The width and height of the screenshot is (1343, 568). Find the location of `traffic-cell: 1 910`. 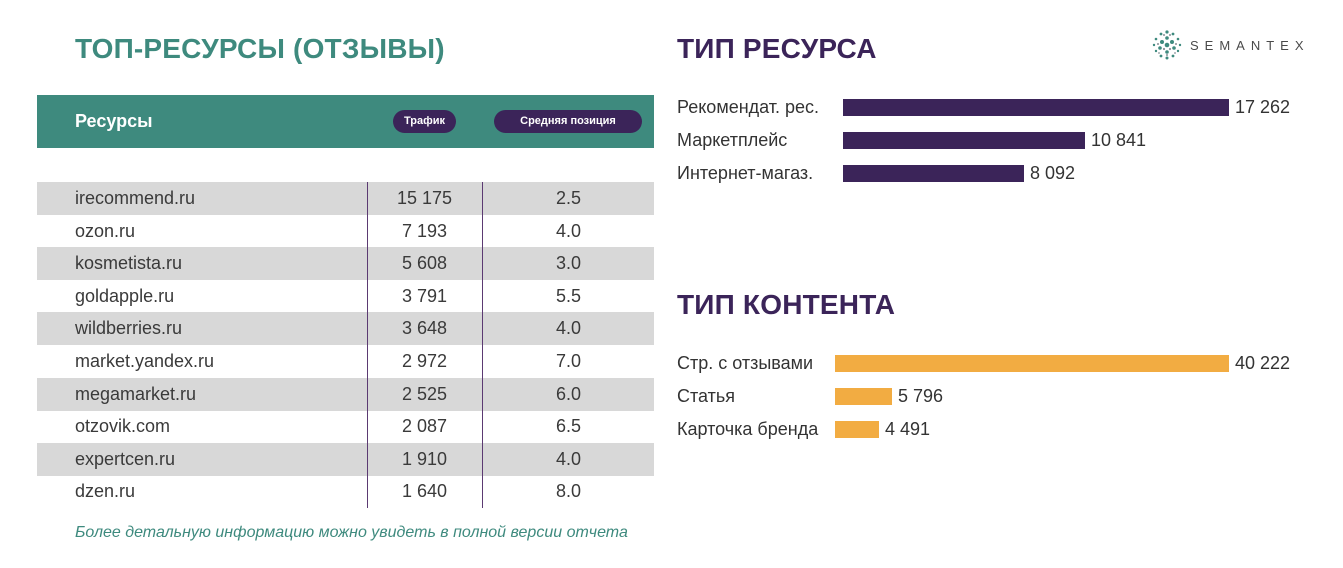

traffic-cell: 1 910 is located at coordinates (424, 458).